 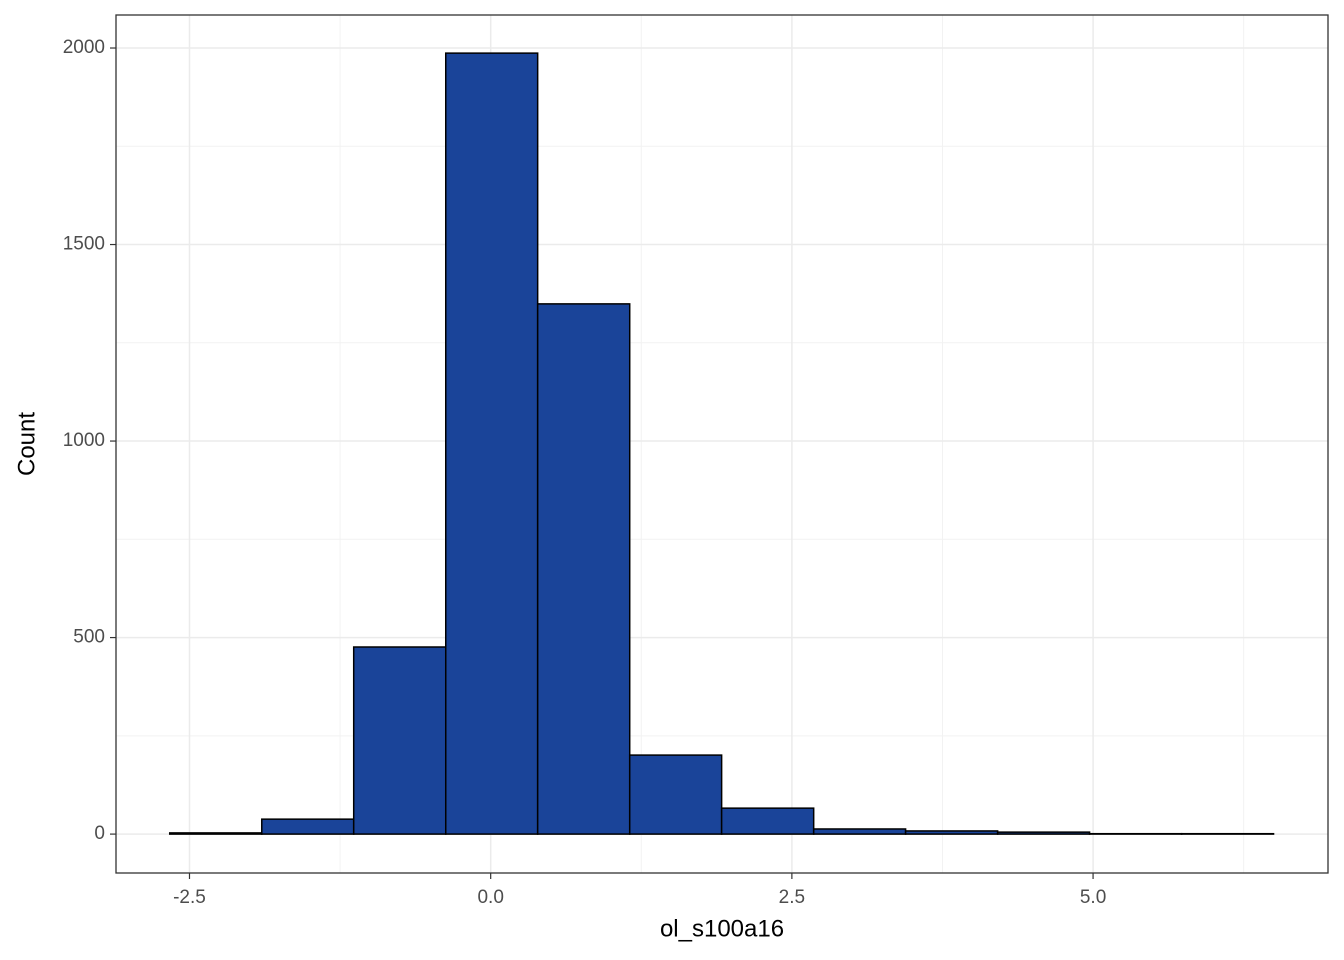 What do you see at coordinates (84, 47) in the screenshot?
I see `y-tick-label: 2000` at bounding box center [84, 47].